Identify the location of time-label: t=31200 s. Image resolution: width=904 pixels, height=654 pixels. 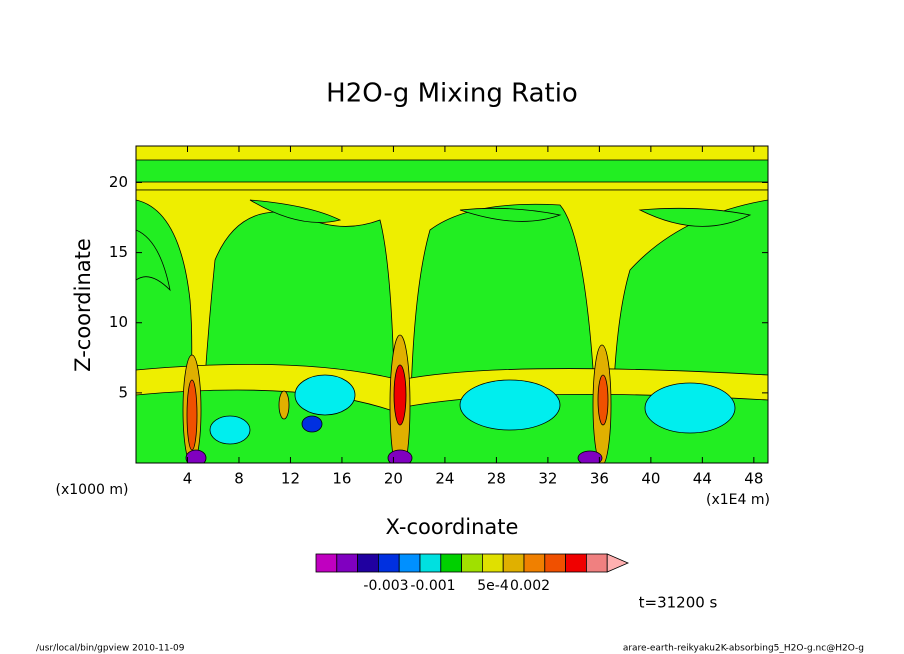
(678, 603).